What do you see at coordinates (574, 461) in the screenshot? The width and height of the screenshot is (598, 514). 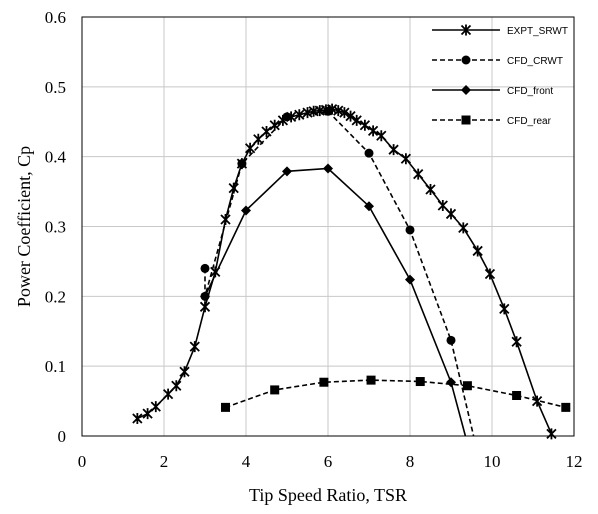 I see `x-tick-label: 12` at bounding box center [574, 461].